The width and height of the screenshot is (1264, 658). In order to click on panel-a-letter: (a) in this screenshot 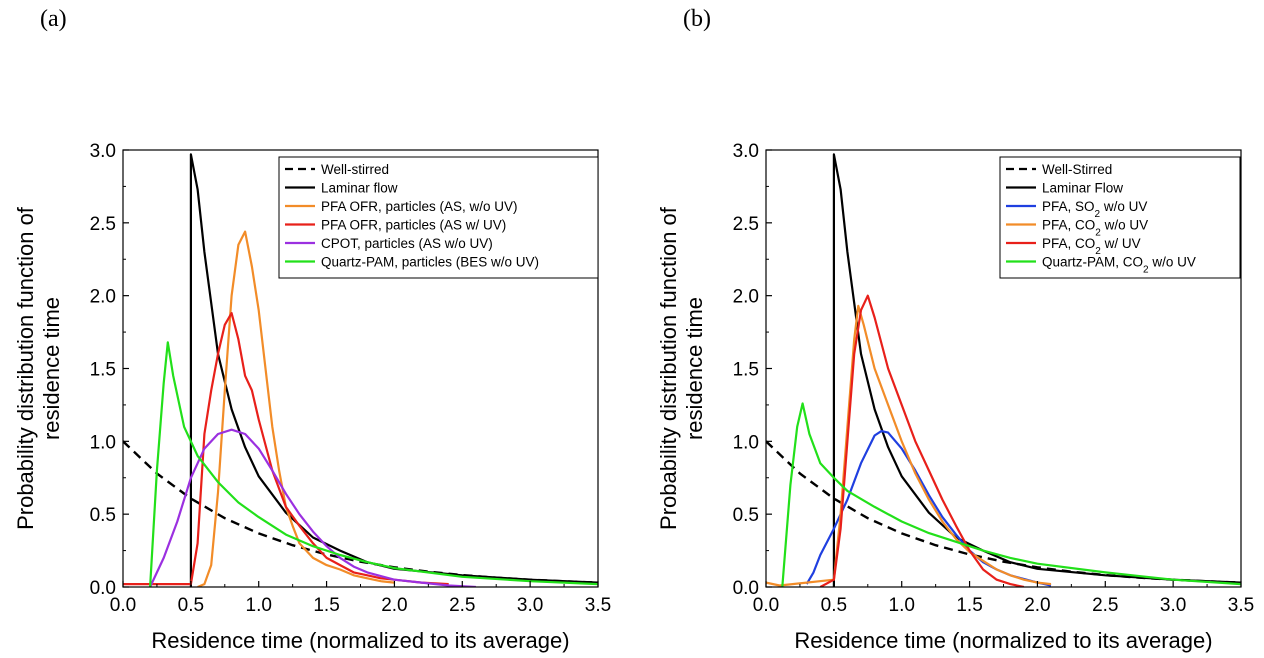, I will do `click(53, 19)`.